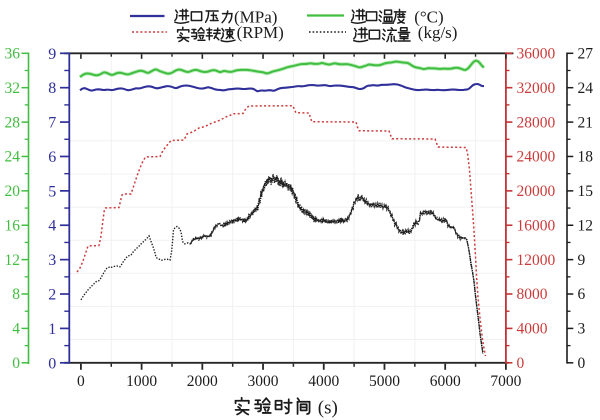 The image size is (600, 420). I want to click on svg-text: (RPM), so click(260, 32).